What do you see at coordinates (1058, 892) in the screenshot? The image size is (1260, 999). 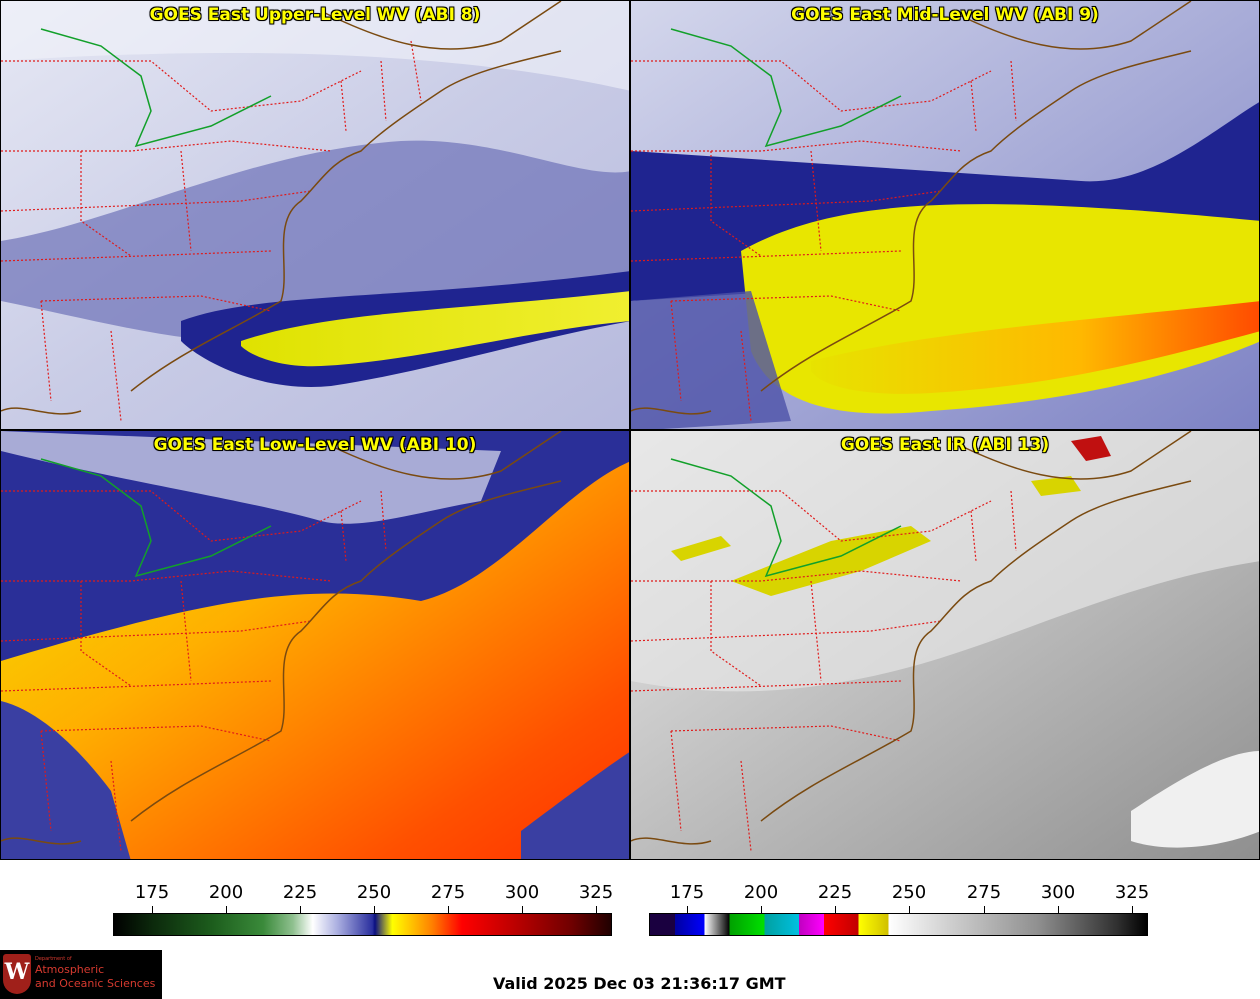 I see `ir-tick-label: 300` at bounding box center [1058, 892].